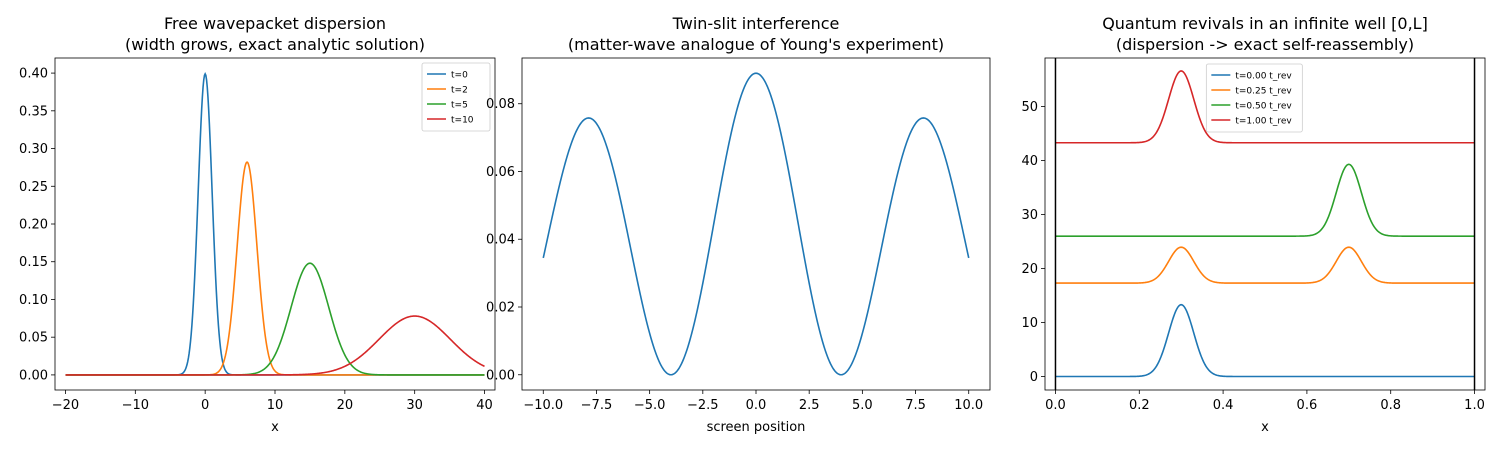 The height and width of the screenshot is (450, 1500). Describe the element at coordinates (1265, 265) in the screenshot. I see `series-line-t-0-25-t-rev` at that location.